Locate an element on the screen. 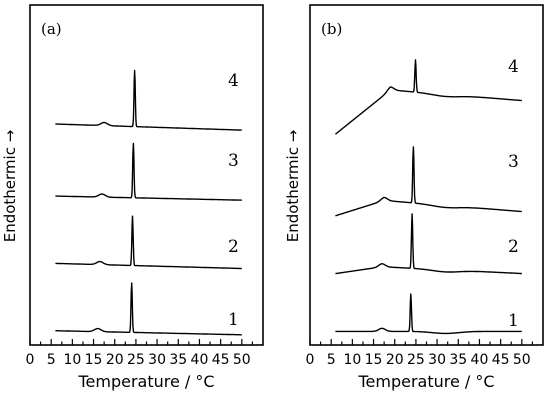  y-axis-label-a: Endothermic → is located at coordinates (10, 186).